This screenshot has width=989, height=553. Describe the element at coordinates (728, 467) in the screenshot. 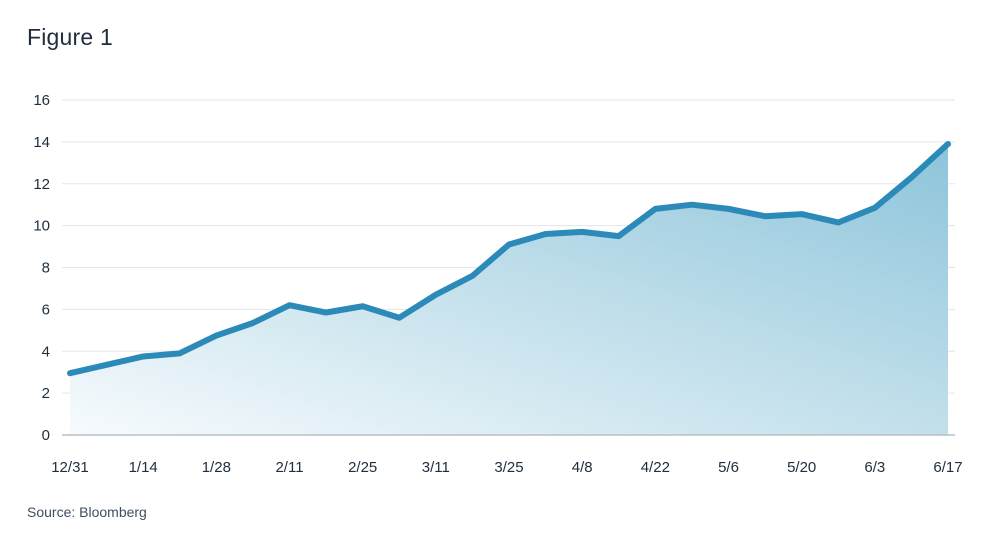

I see `x-tick-label: 5/6` at that location.